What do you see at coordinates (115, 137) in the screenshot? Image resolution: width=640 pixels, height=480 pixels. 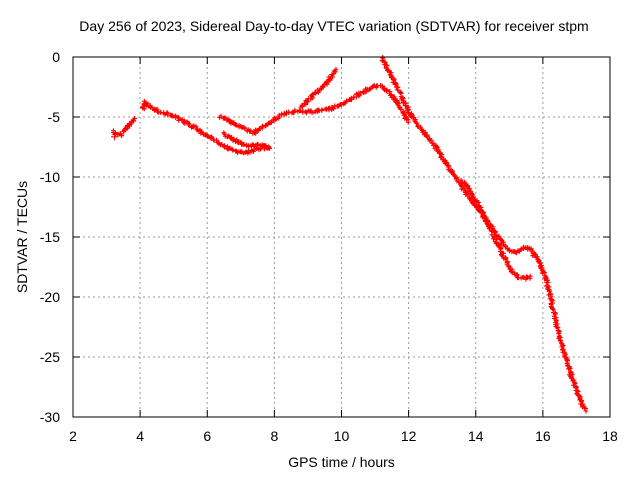 I see `series-arc-0300-outlier` at bounding box center [115, 137].